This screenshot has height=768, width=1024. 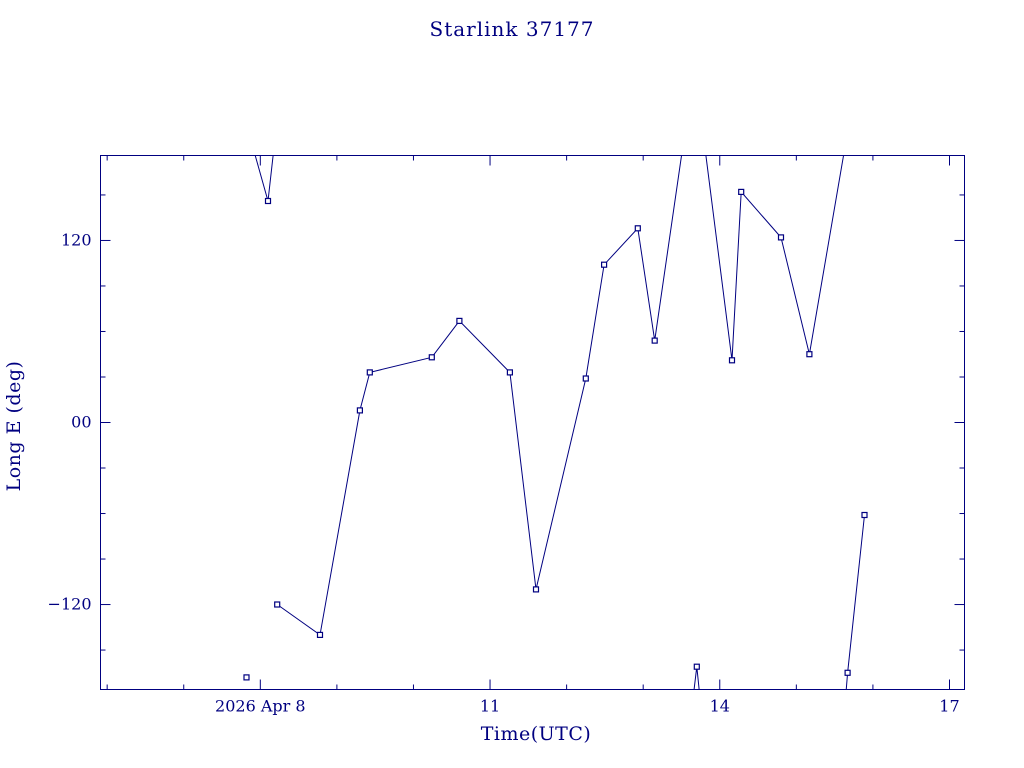 I want to click on y-tick-label: 00, so click(x=81, y=422).